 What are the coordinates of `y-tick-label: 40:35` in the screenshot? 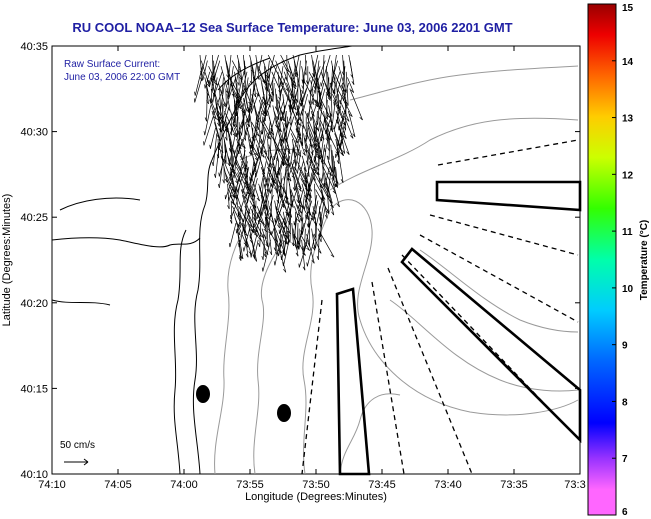 It's located at (34, 47).